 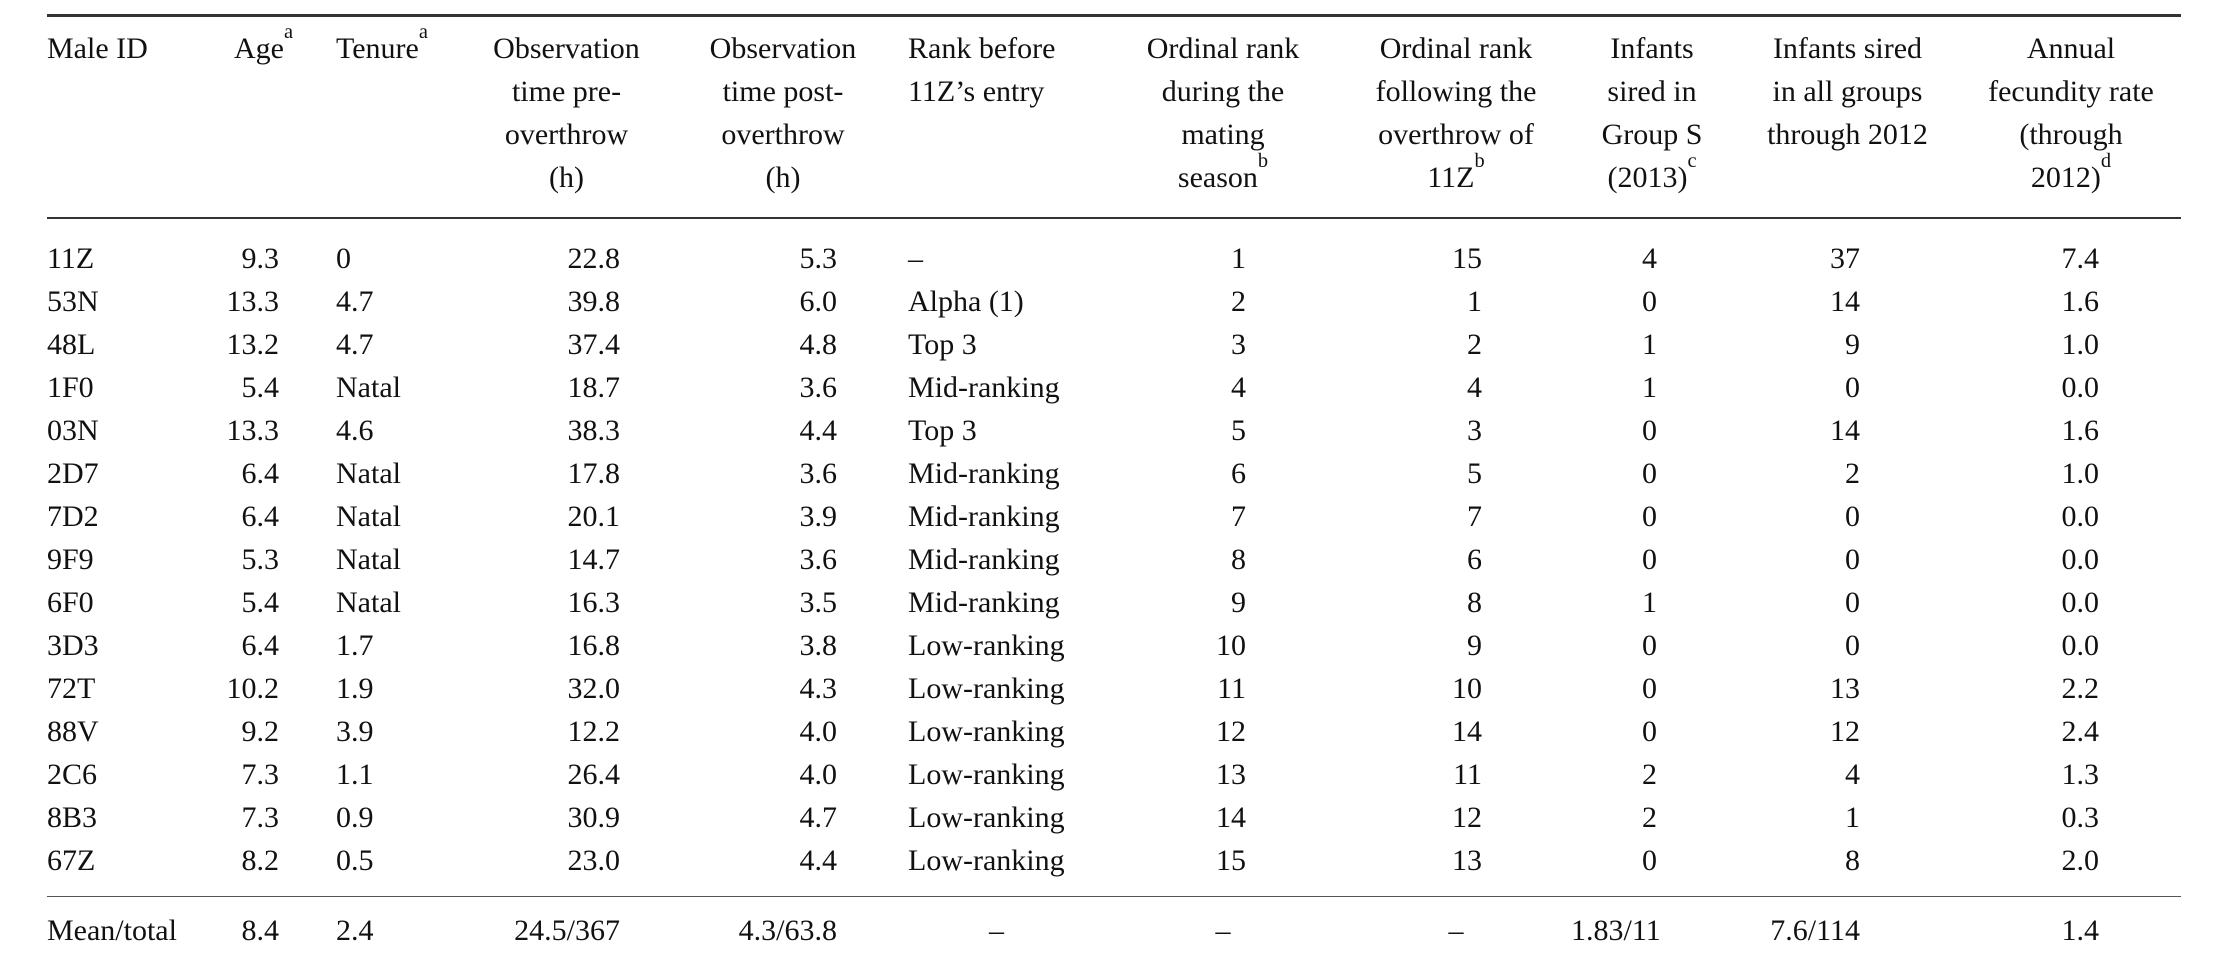 I want to click on cell-age: 7.3, so click(x=260, y=774).